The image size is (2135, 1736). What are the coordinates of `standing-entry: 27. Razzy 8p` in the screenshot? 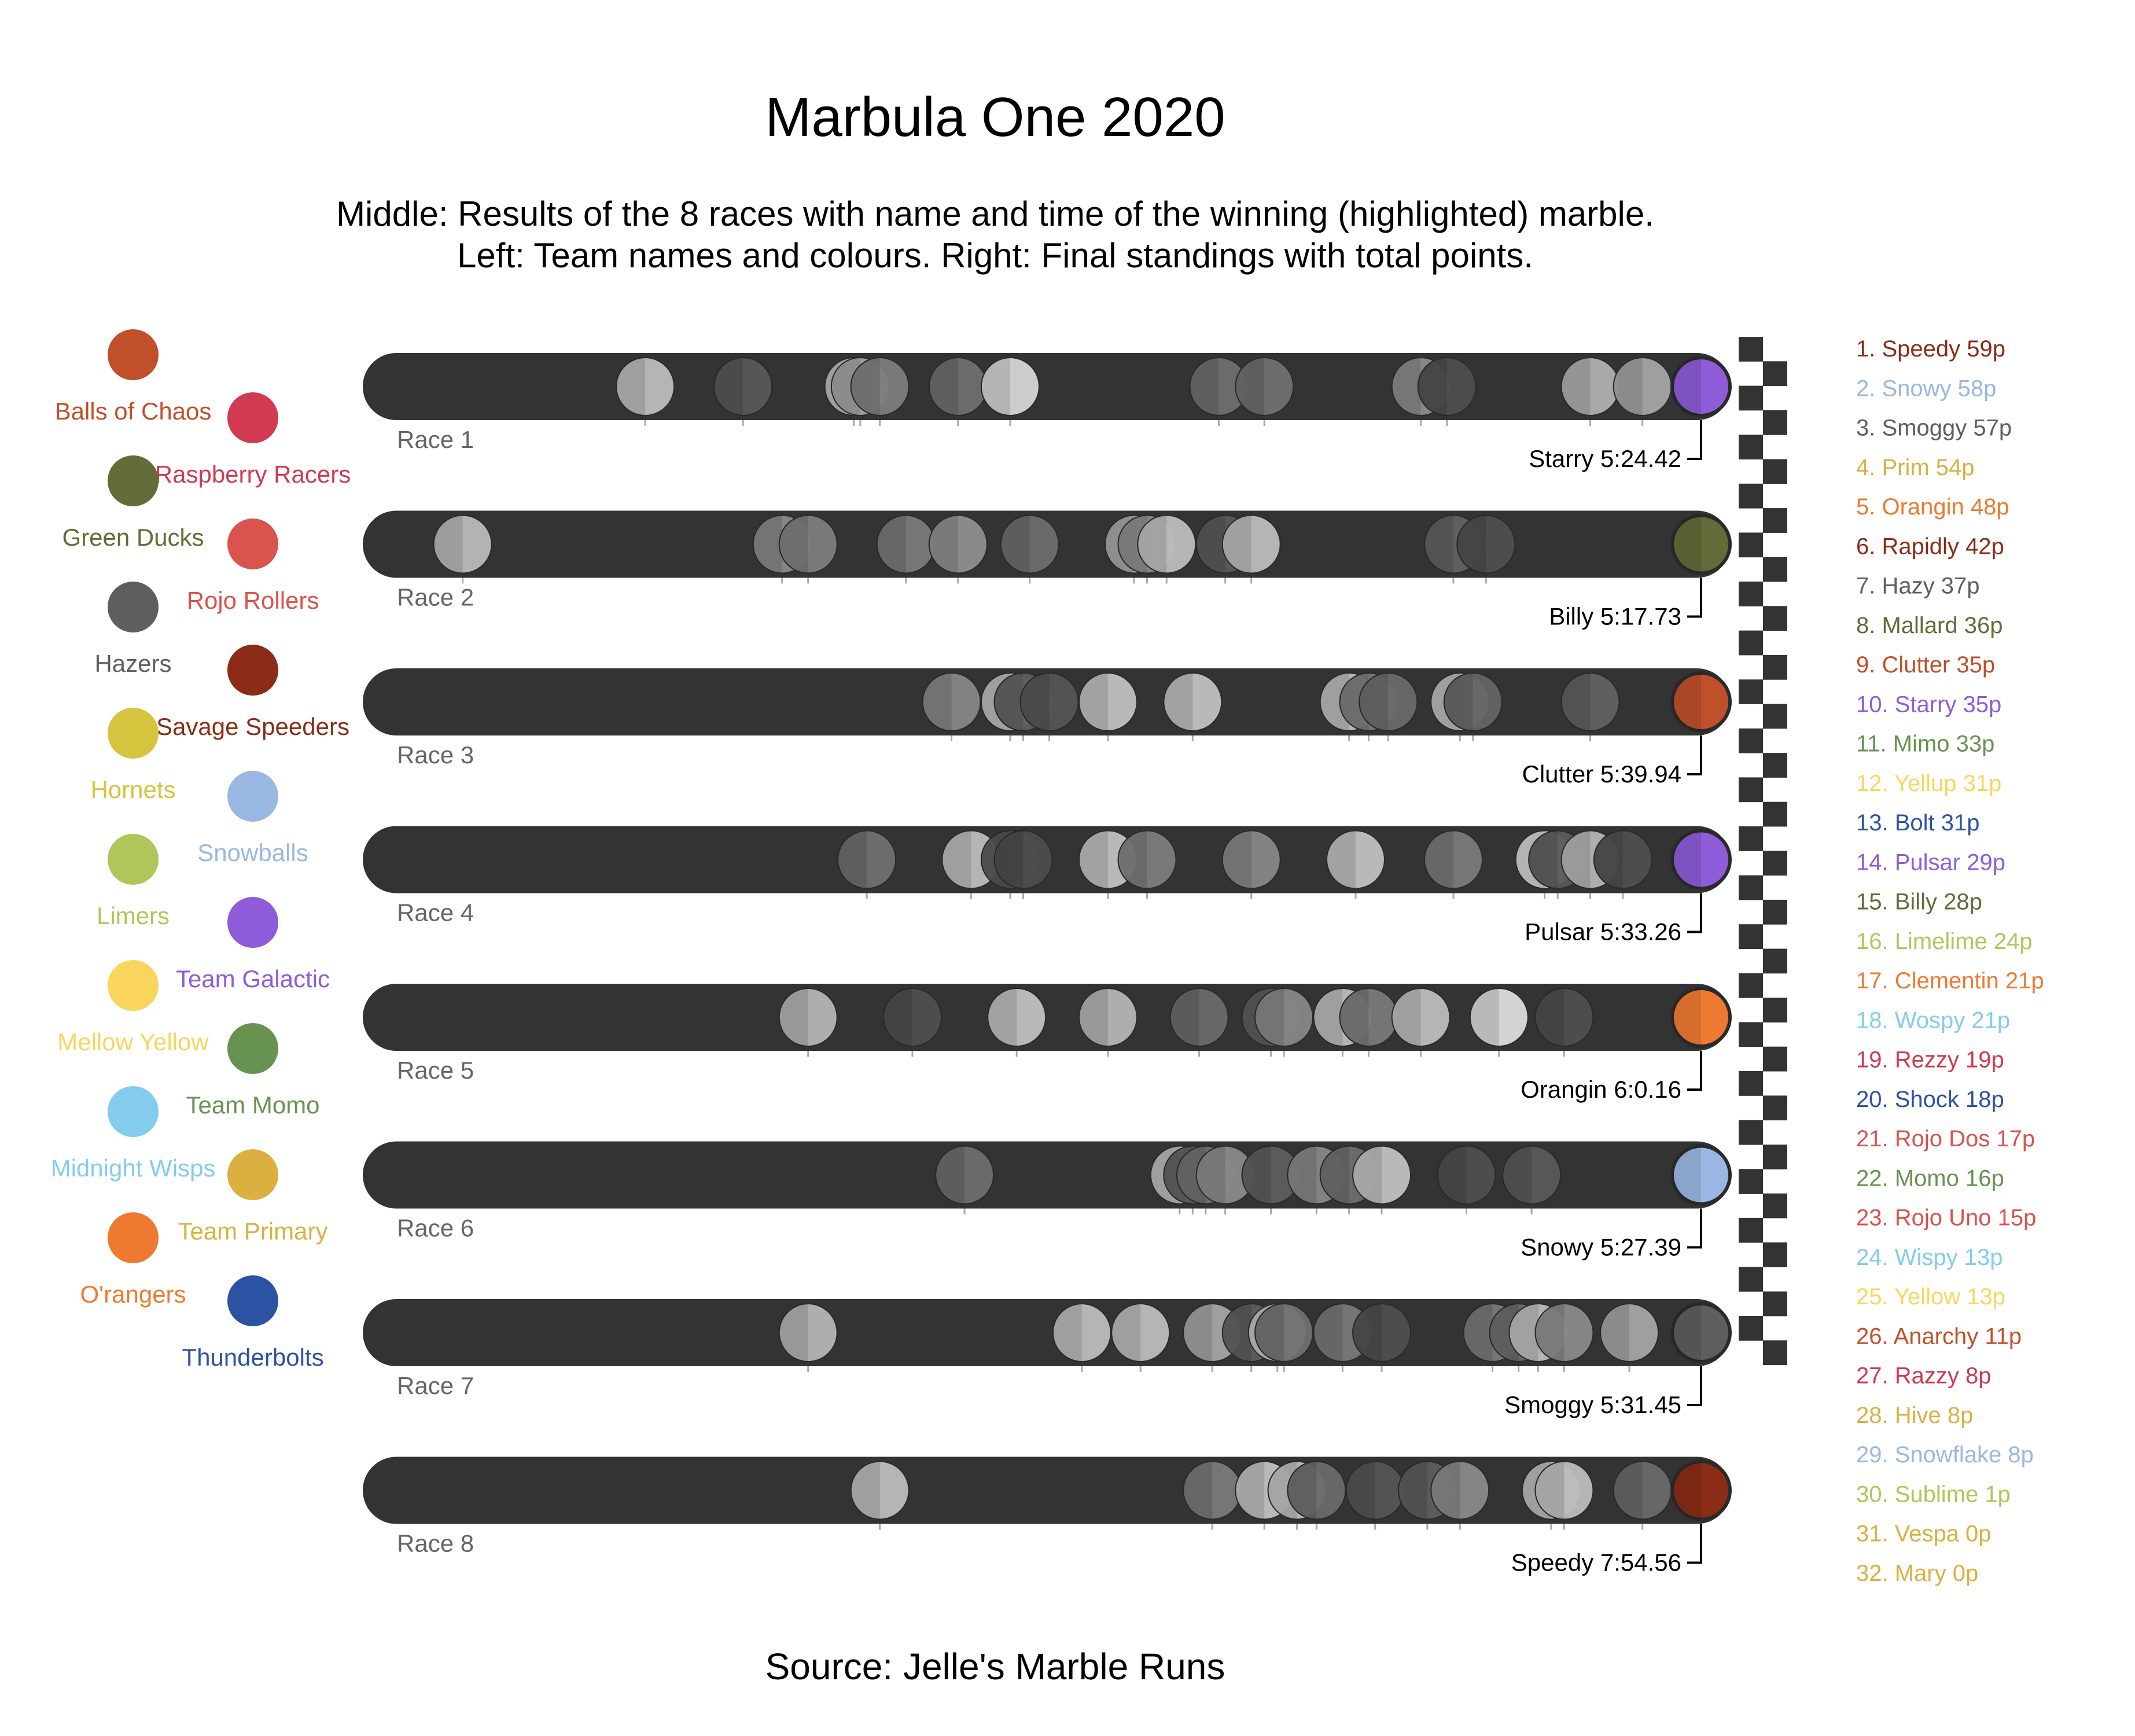 It's located at (1923, 1376).